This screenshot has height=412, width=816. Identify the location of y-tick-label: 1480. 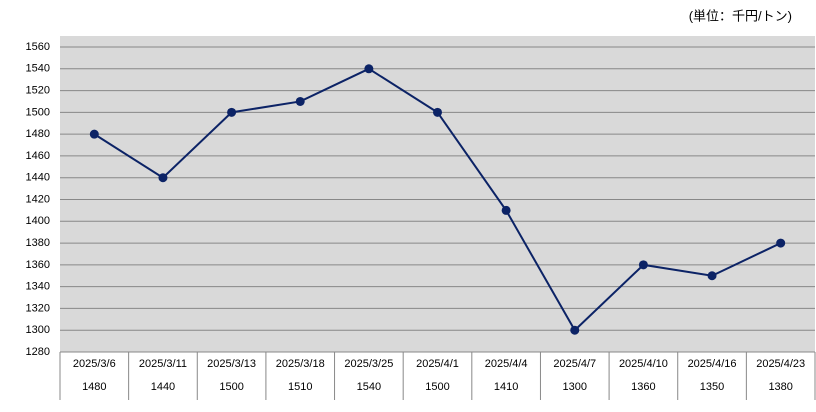
(38, 134).